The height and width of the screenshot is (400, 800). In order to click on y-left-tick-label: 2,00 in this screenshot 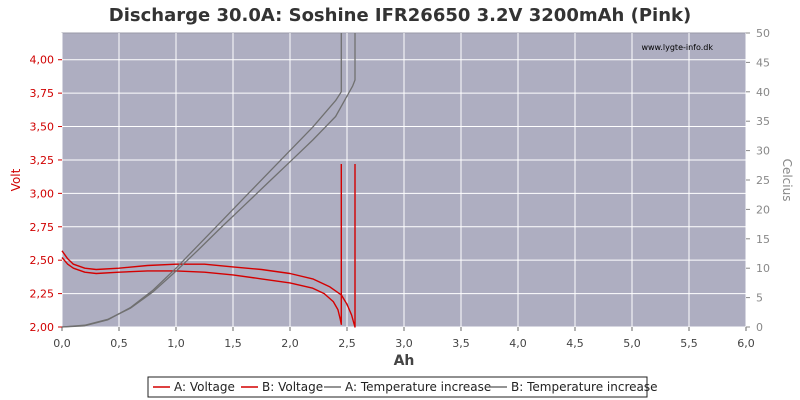, I will do `click(42, 327)`.